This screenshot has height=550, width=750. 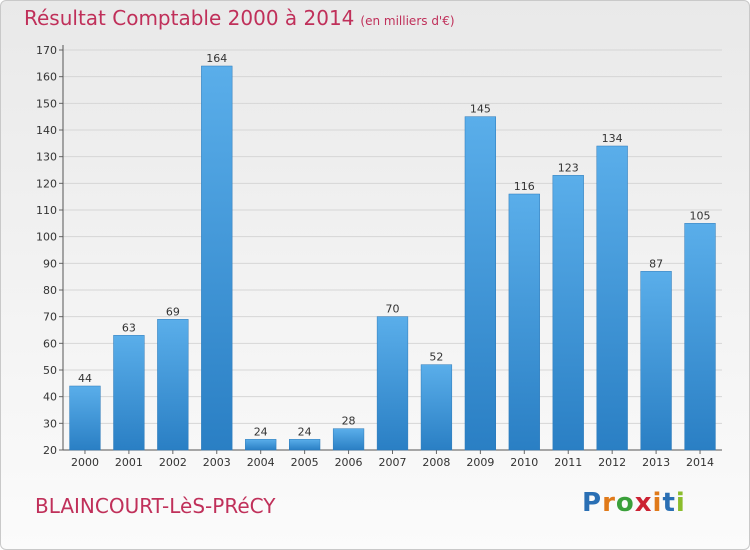 I want to click on x-tick-label-2007: 2007, so click(x=393, y=462).